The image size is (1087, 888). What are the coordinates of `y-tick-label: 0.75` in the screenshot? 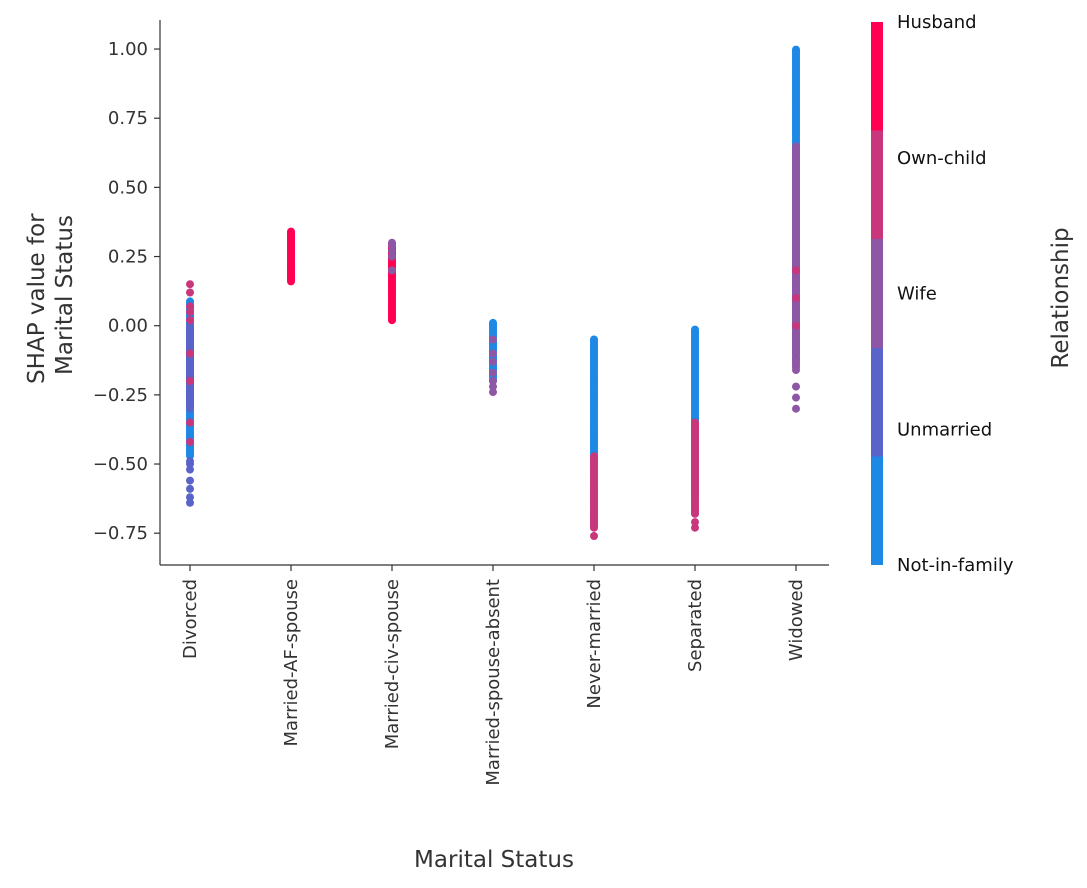 It's located at (128, 118).